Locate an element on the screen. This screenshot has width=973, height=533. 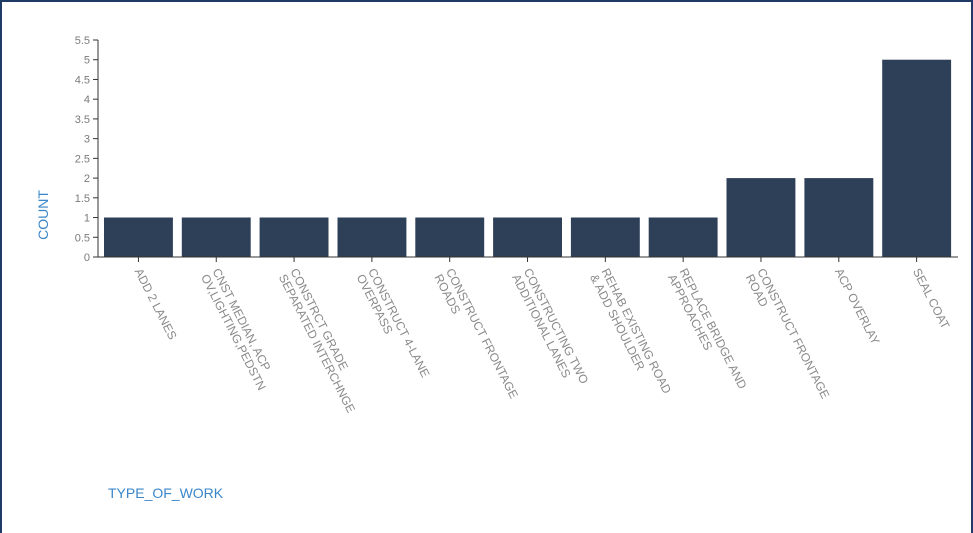
y-tick-label: 2 is located at coordinates (87, 179).